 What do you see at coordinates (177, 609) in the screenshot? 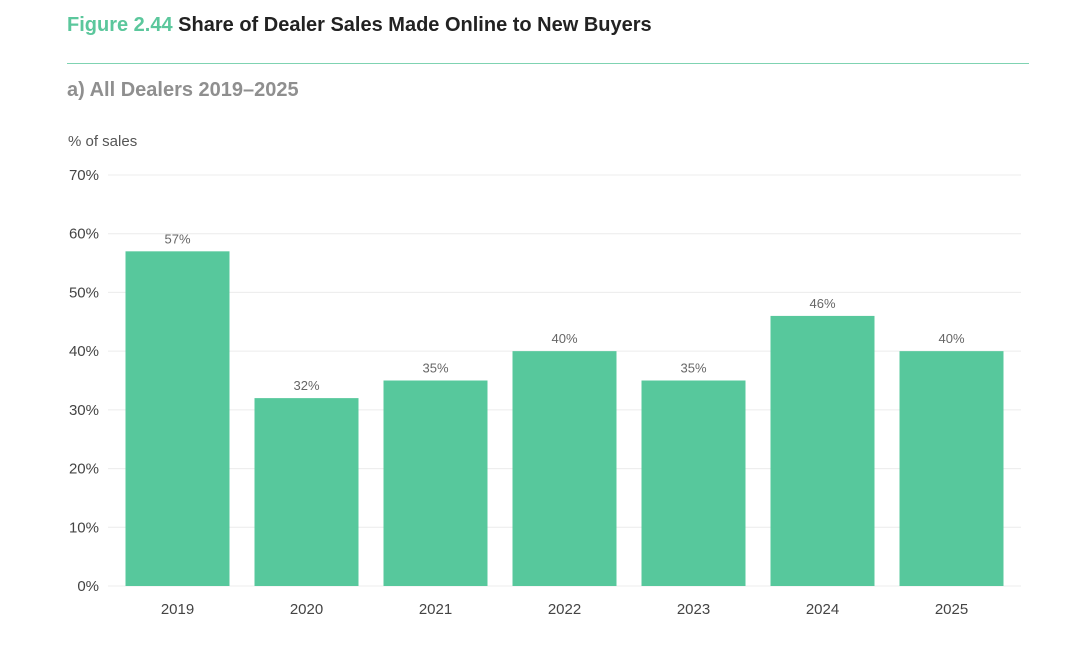
I see `x-tick-label-2019: 2019` at bounding box center [177, 609].